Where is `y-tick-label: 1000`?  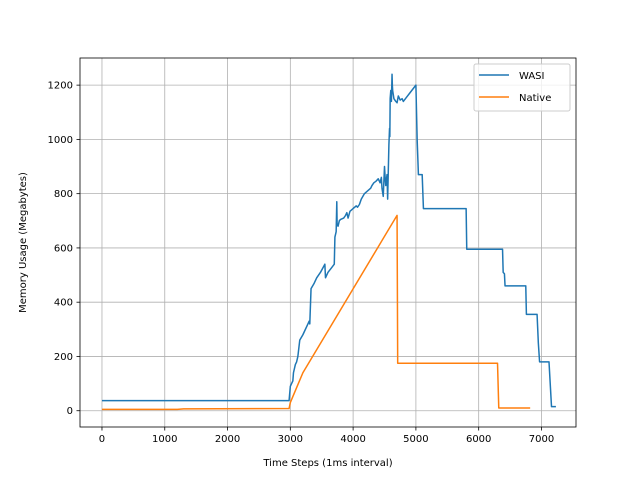 y-tick-label: 1000 is located at coordinates (60, 140).